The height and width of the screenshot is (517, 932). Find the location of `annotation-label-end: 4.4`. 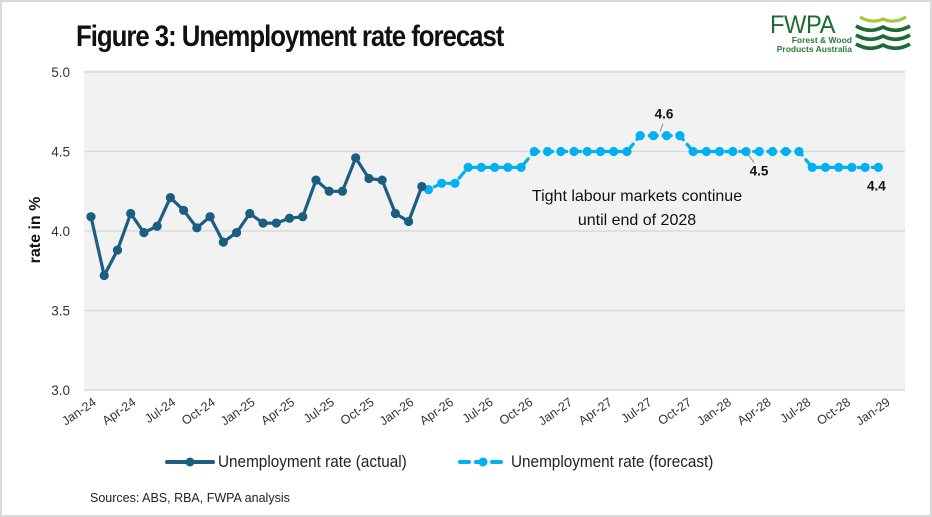

annotation-label-end: 4.4 is located at coordinates (876, 185).